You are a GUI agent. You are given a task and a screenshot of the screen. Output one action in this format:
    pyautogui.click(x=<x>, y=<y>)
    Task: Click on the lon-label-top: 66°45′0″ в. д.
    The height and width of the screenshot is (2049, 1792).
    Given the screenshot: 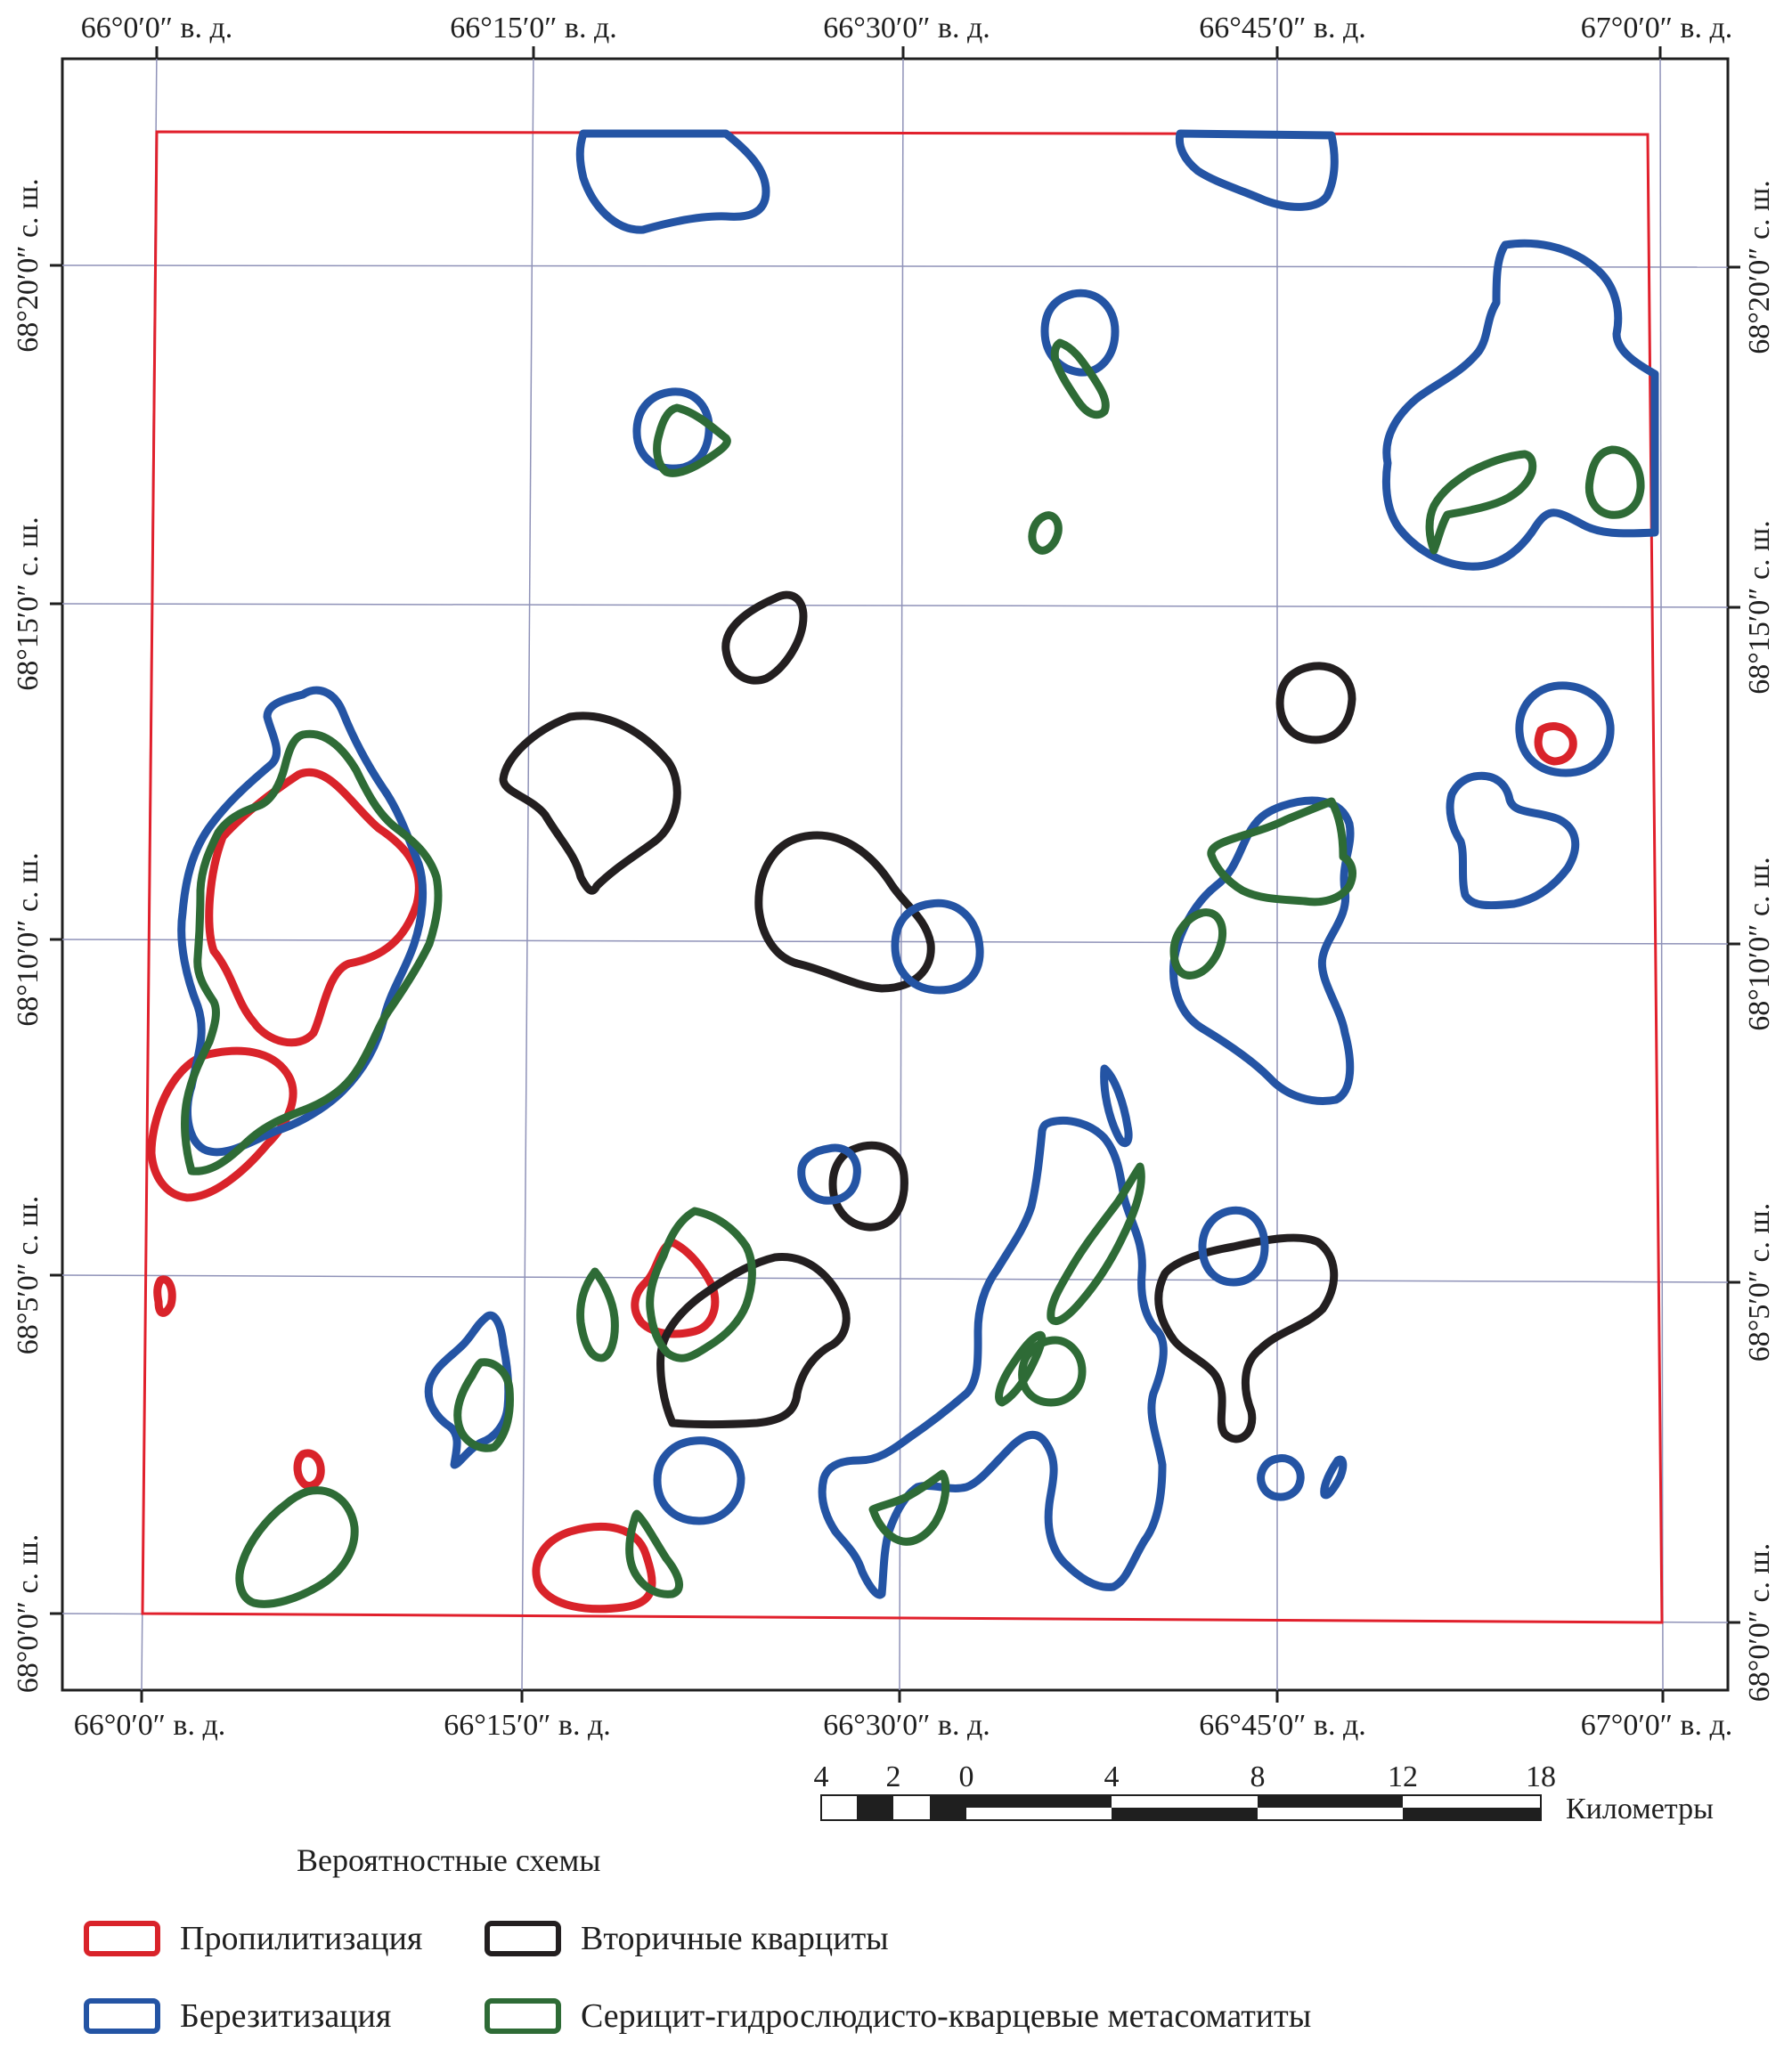 What is the action you would take?
    pyautogui.click(x=1283, y=28)
    